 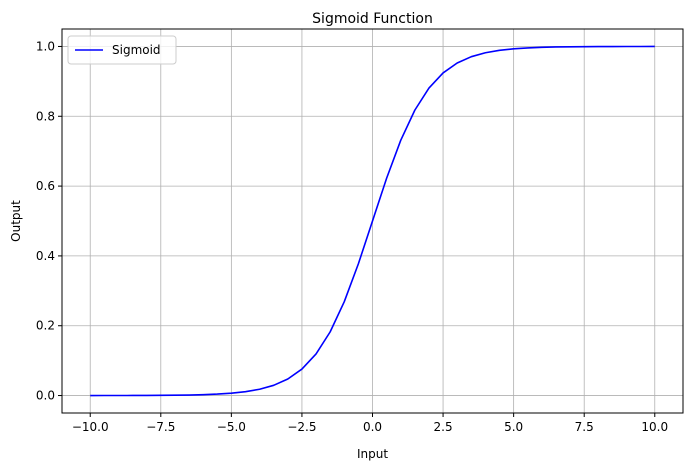 What do you see at coordinates (372, 427) in the screenshot?
I see `x-tick-label: 0.0` at bounding box center [372, 427].